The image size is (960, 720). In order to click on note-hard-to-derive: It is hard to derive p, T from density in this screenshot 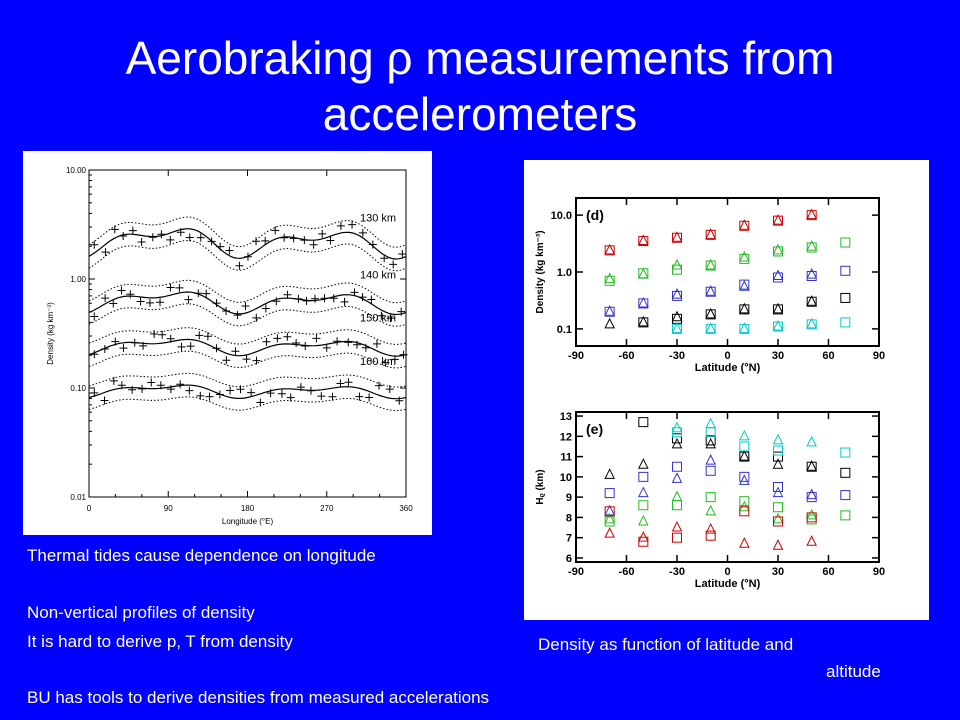, I will do `click(160, 641)`.